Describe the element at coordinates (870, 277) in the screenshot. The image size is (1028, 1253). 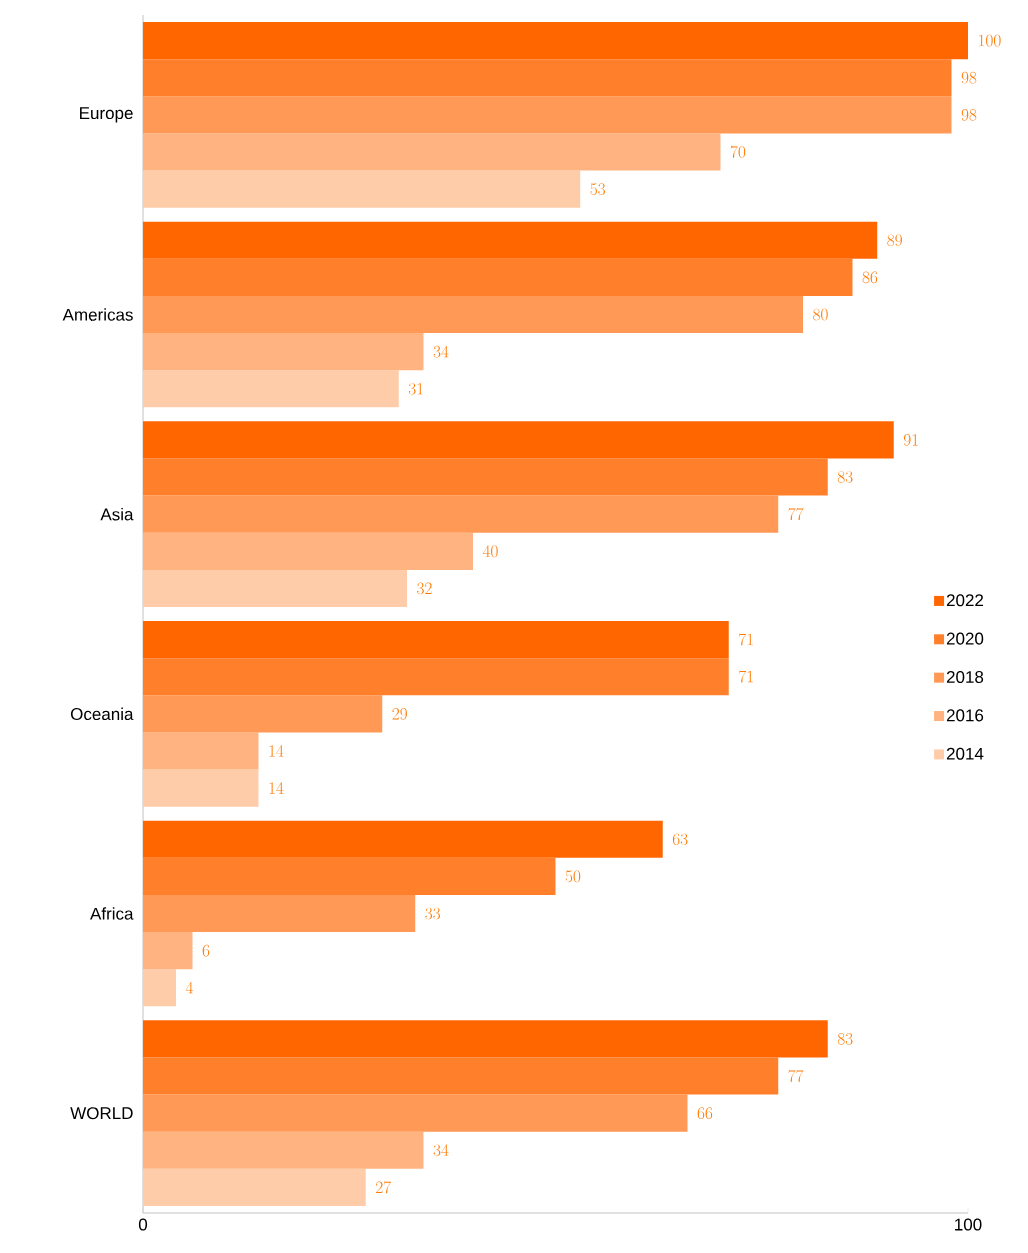
I see `data-label: 86` at that location.